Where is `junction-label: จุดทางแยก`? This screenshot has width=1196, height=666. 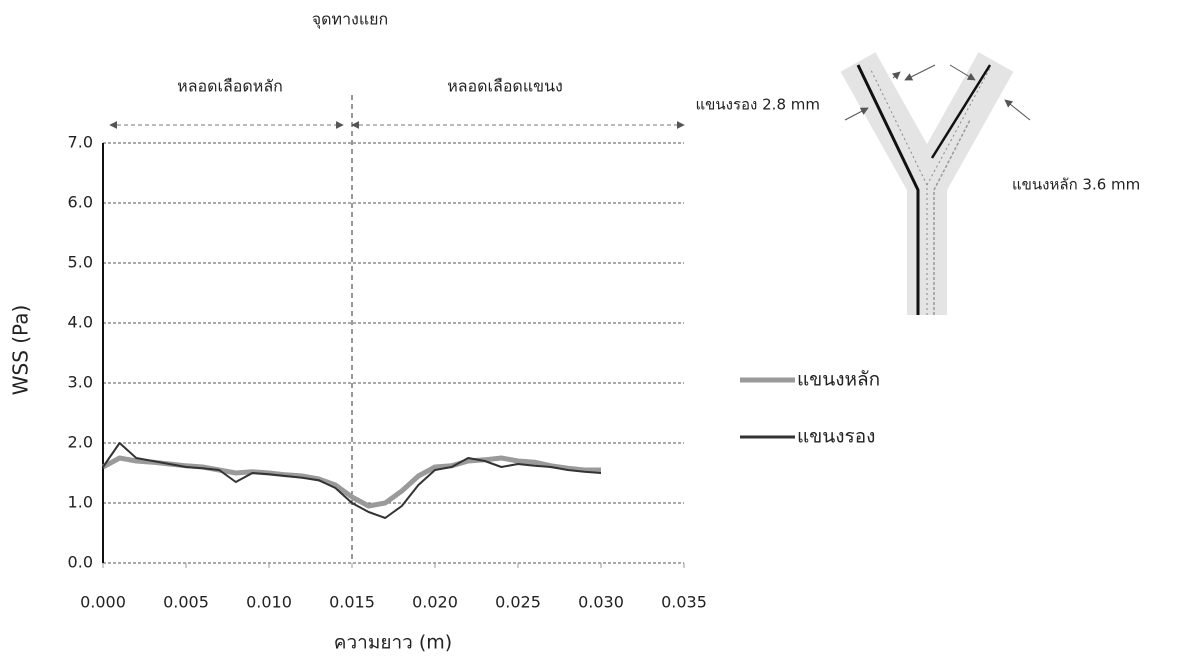 junction-label: จุดทางแยก is located at coordinates (350, 20).